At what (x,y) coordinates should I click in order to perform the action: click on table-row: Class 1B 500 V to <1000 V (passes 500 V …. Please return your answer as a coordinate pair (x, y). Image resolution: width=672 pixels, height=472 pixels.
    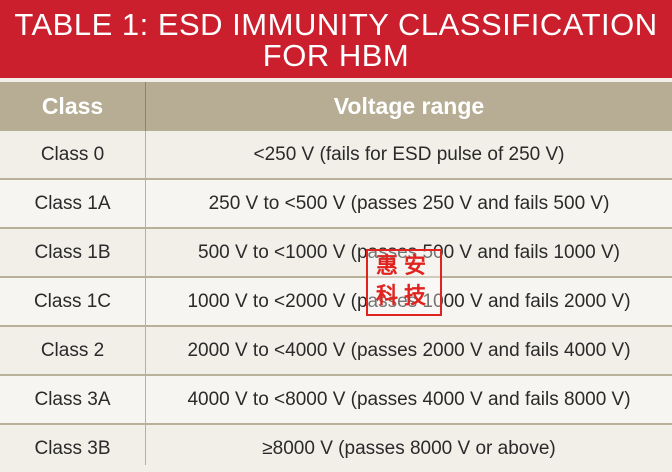
    Looking at the image, I should click on (336, 252).